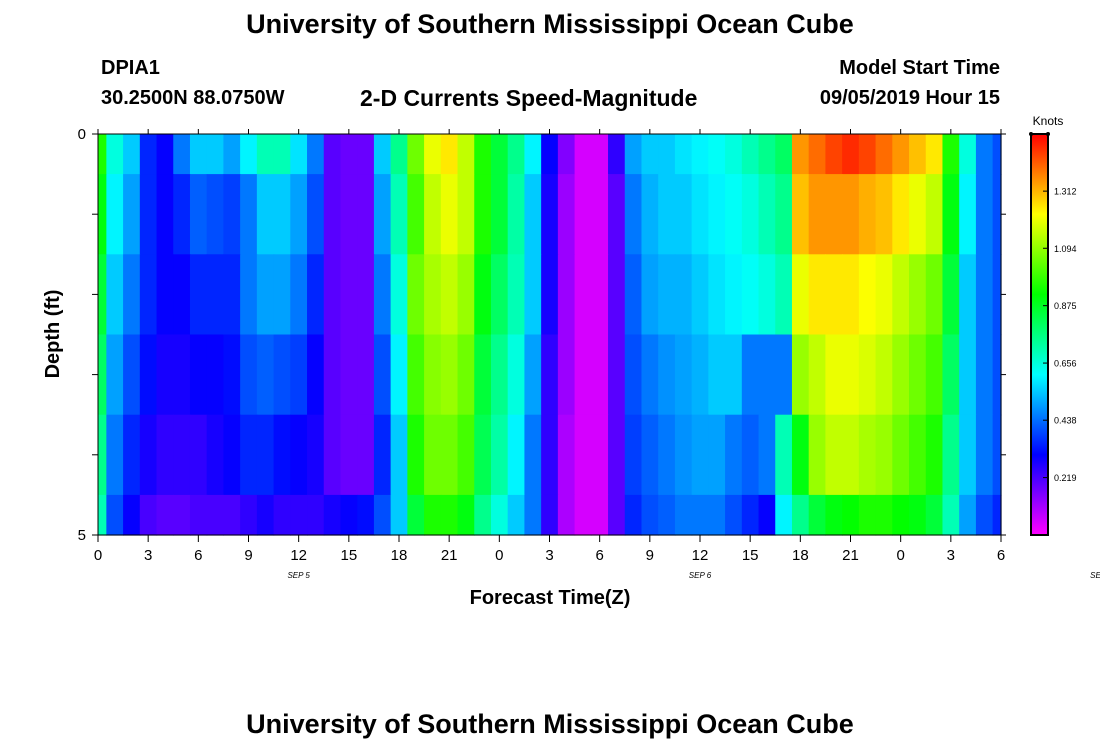  Describe the element at coordinates (298, 575) in the screenshot. I see `date-label: SEP 5` at that location.